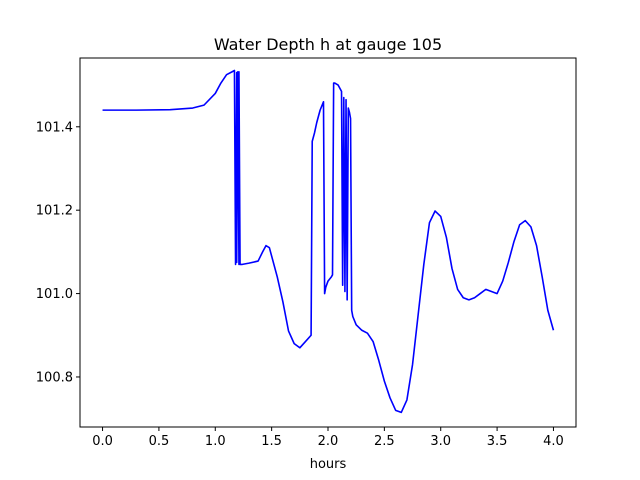 This screenshot has height=480, width=640. Describe the element at coordinates (384, 441) in the screenshot. I see `x-tick-label: 2.5` at that location.